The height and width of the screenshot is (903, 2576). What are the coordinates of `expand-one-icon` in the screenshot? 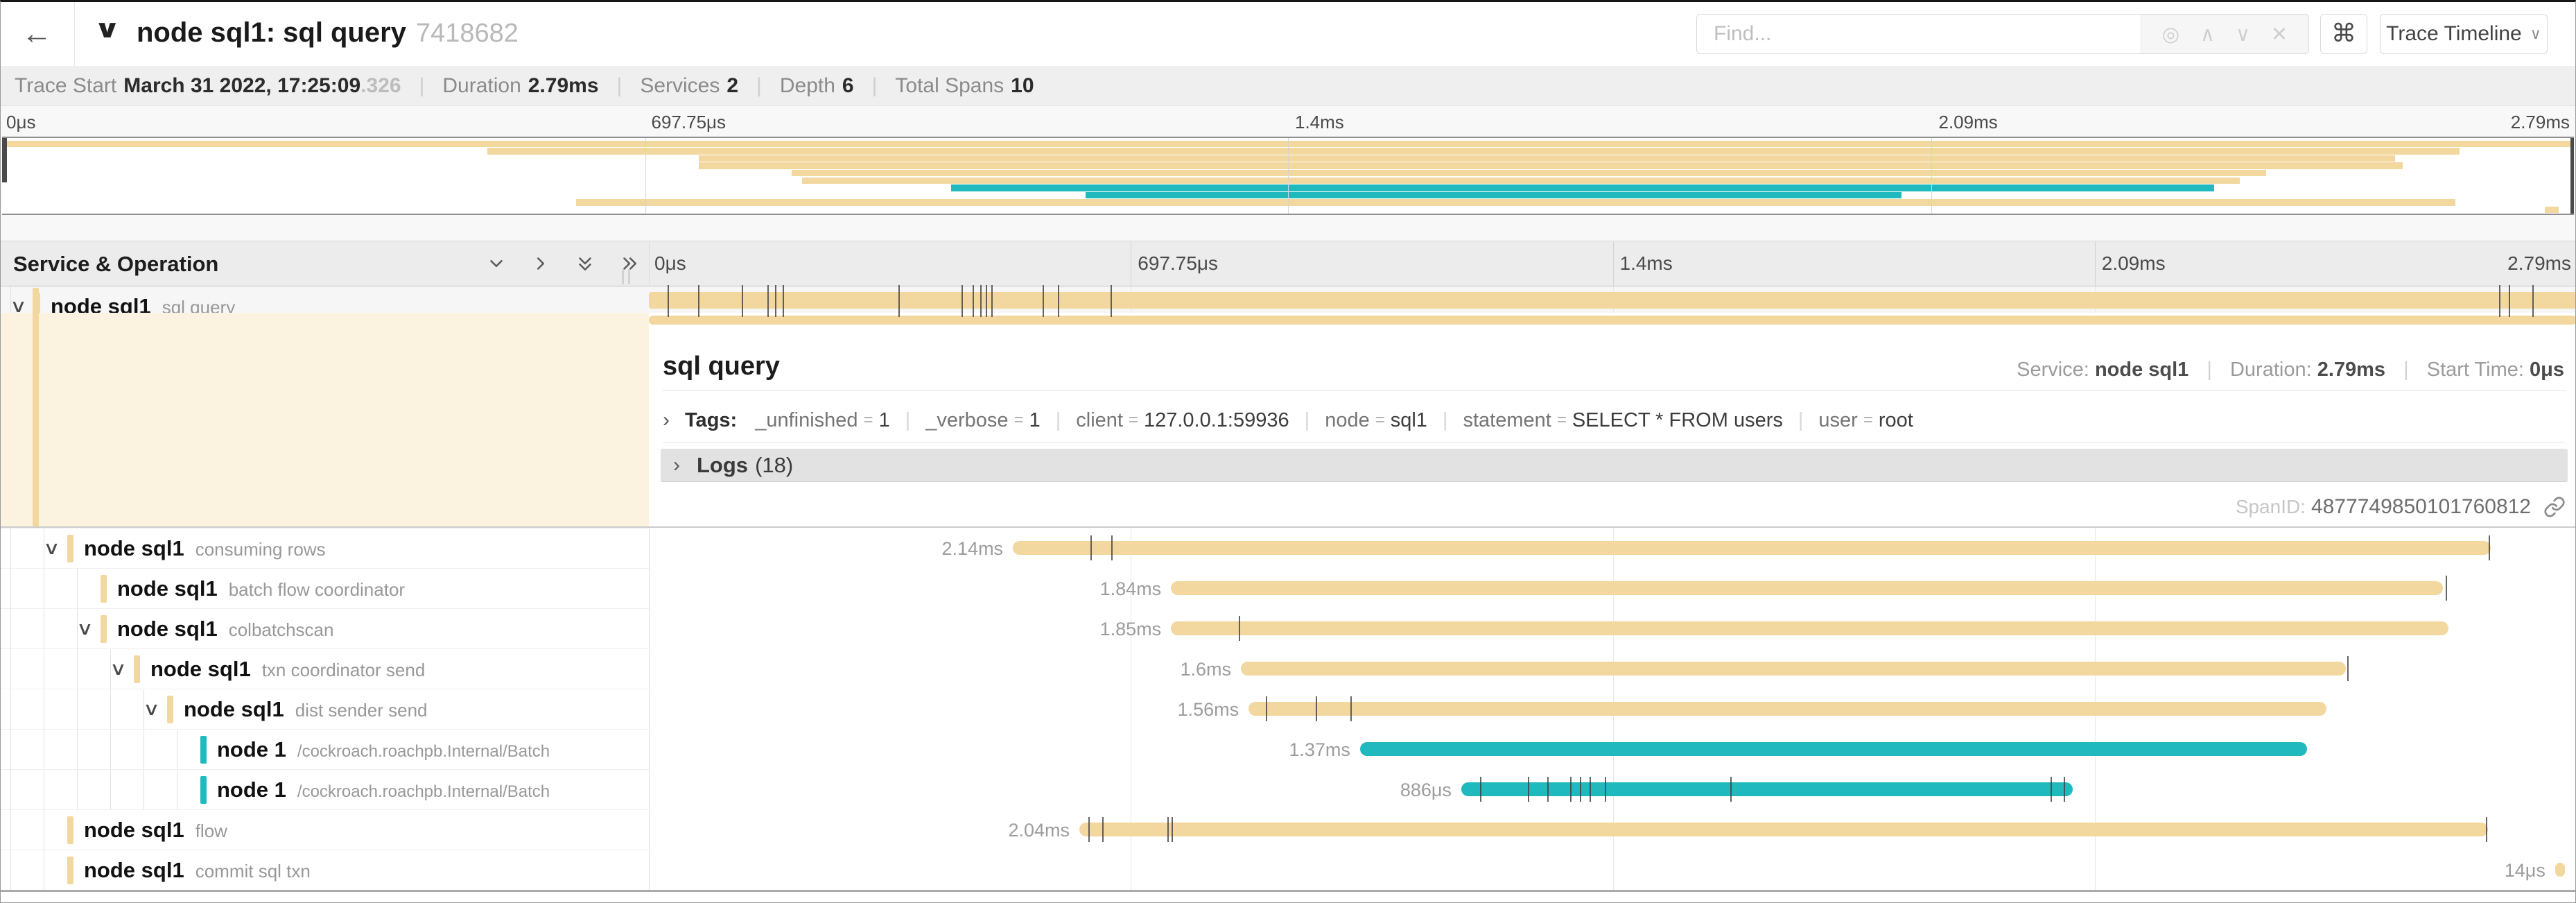 It's located at (540, 263).